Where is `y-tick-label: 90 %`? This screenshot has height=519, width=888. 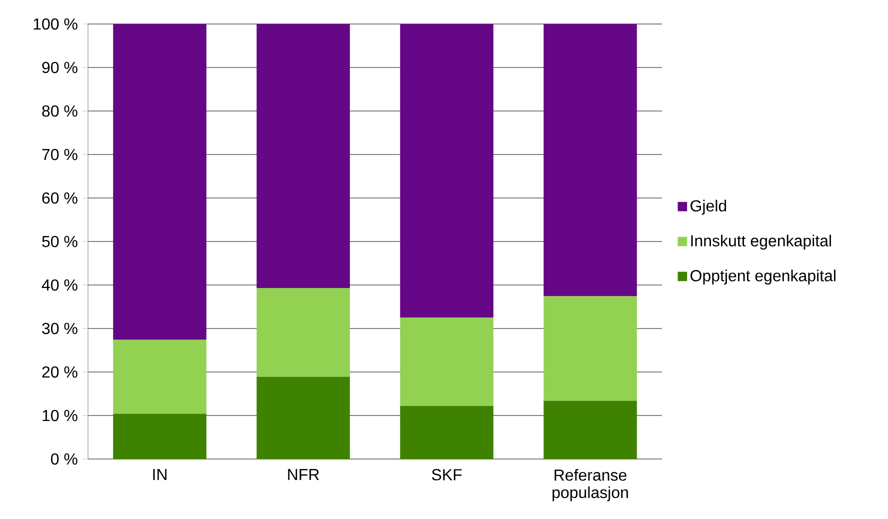 y-tick-label: 90 % is located at coordinates (60, 68).